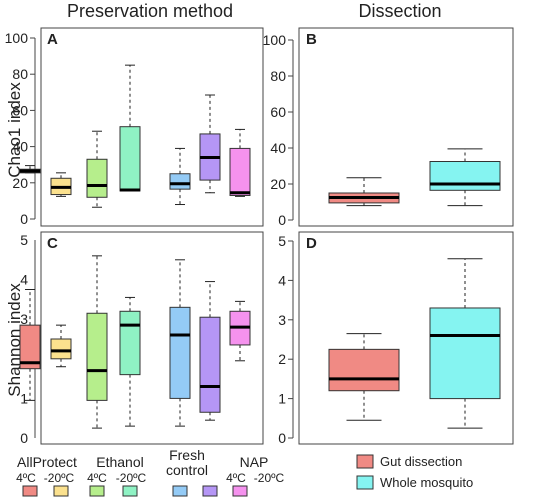 The image size is (536, 502). Describe the element at coordinates (236, 478) in the screenshot. I see `temp-label-nap4: 4ºC` at that location.